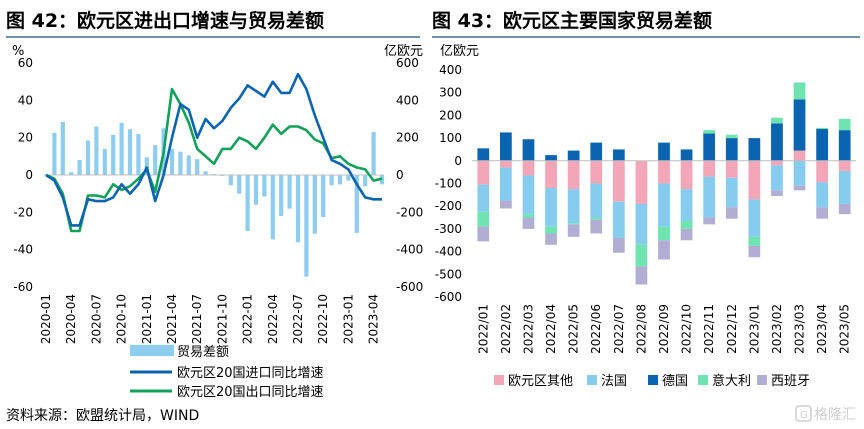 The height and width of the screenshot is (429, 864). Describe the element at coordinates (400, 175) in the screenshot. I see `chart1-right-tick-3: 0` at that location.